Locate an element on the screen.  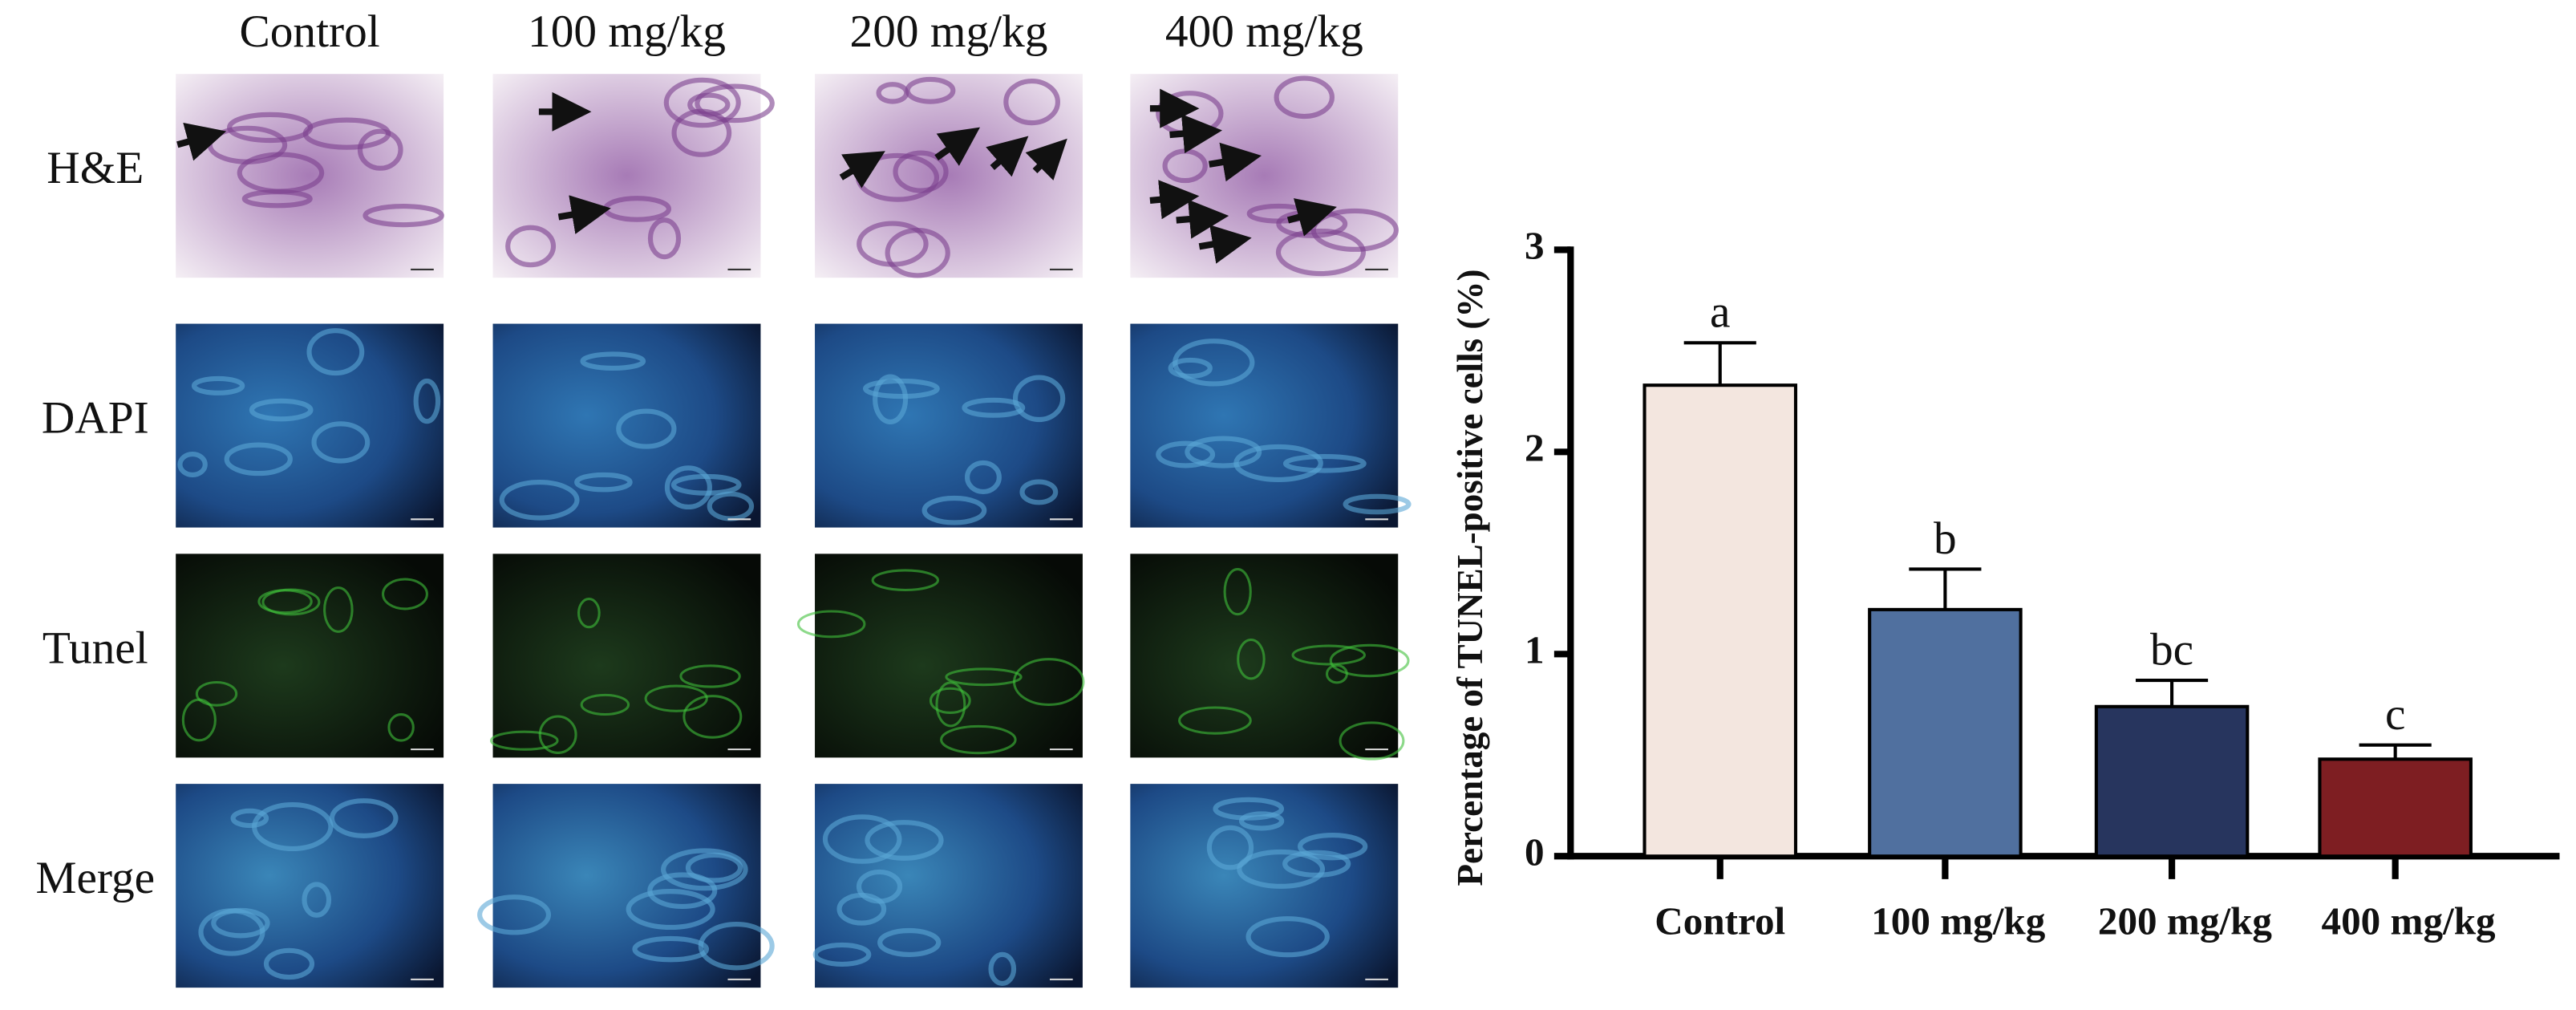
y-tick-label: 1 is located at coordinates (1535, 650).